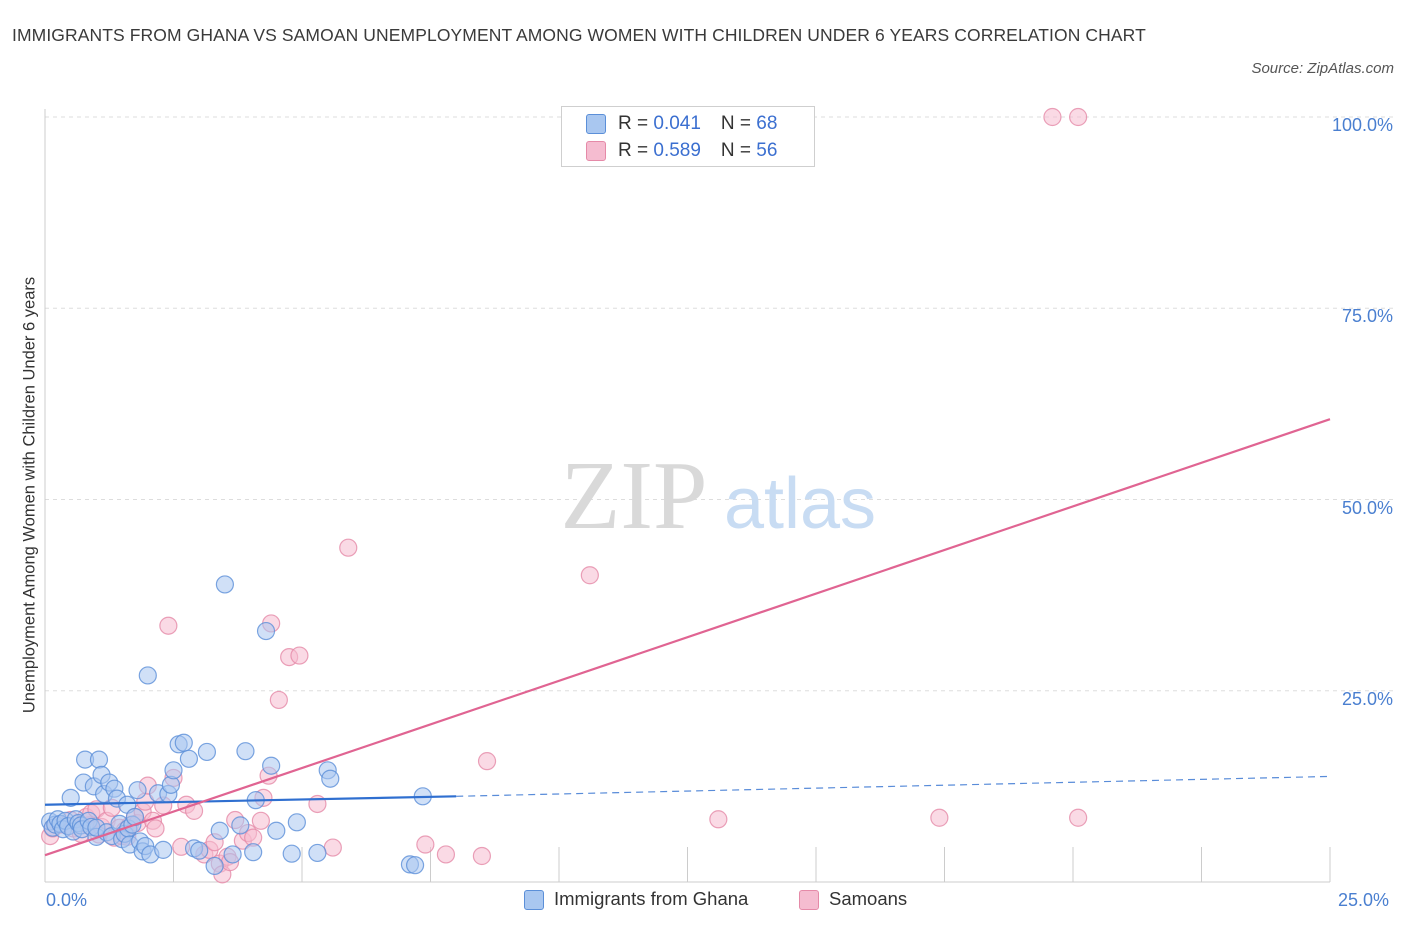  Describe the element at coordinates (1367, 698) in the screenshot. I see `y-tick-label: 25.0%` at that location.